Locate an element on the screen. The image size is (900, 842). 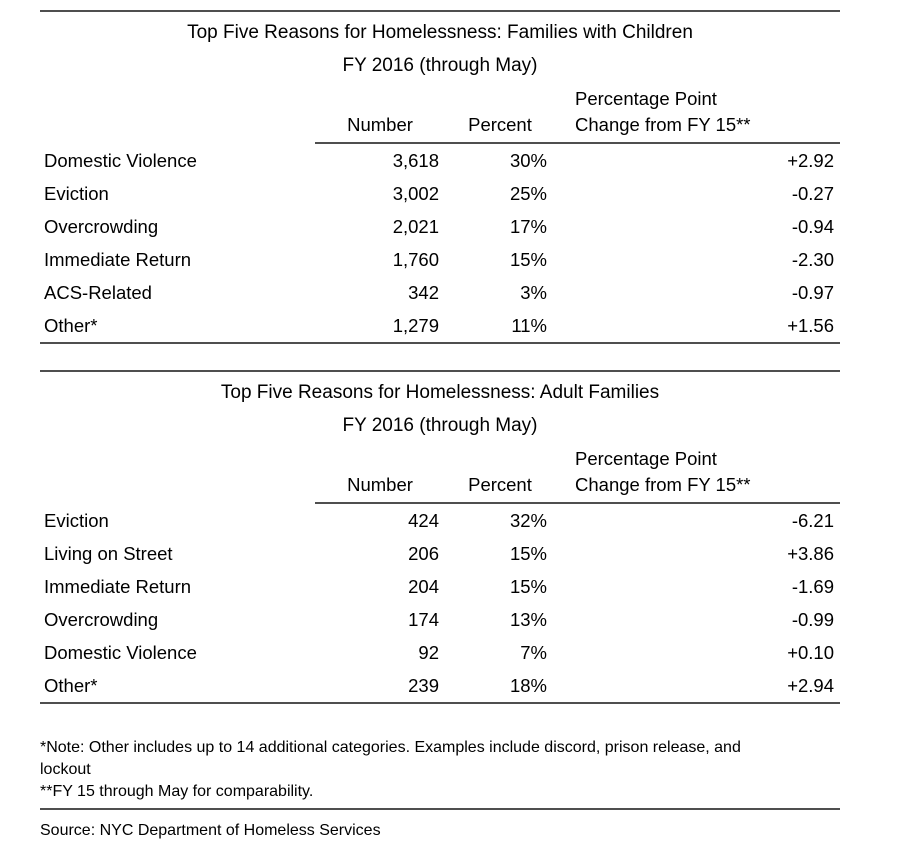
table-row: Overcrowding 174 13% -0.99 is located at coordinates (440, 619).